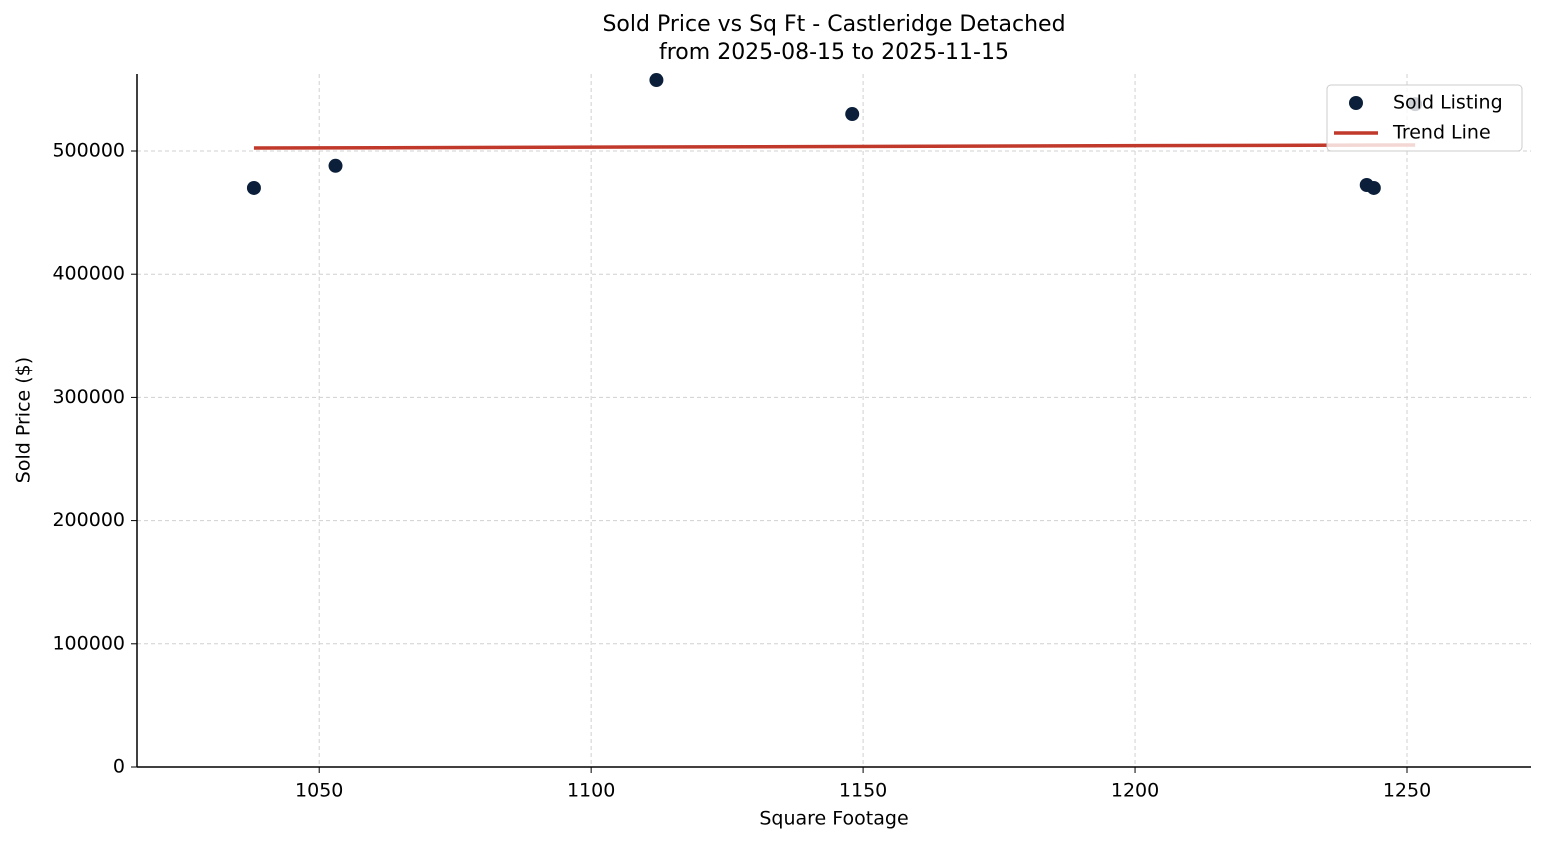 The height and width of the screenshot is (845, 1547). I want to click on x-tick-label: 1100, so click(591, 791).